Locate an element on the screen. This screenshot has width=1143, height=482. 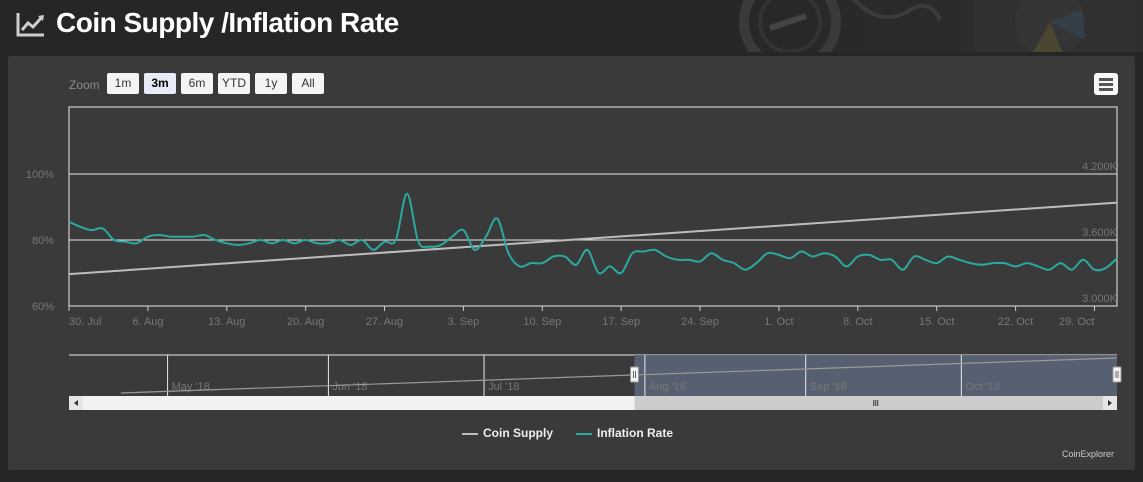
legend-symbol-inflation-rate is located at coordinates (584, 433).